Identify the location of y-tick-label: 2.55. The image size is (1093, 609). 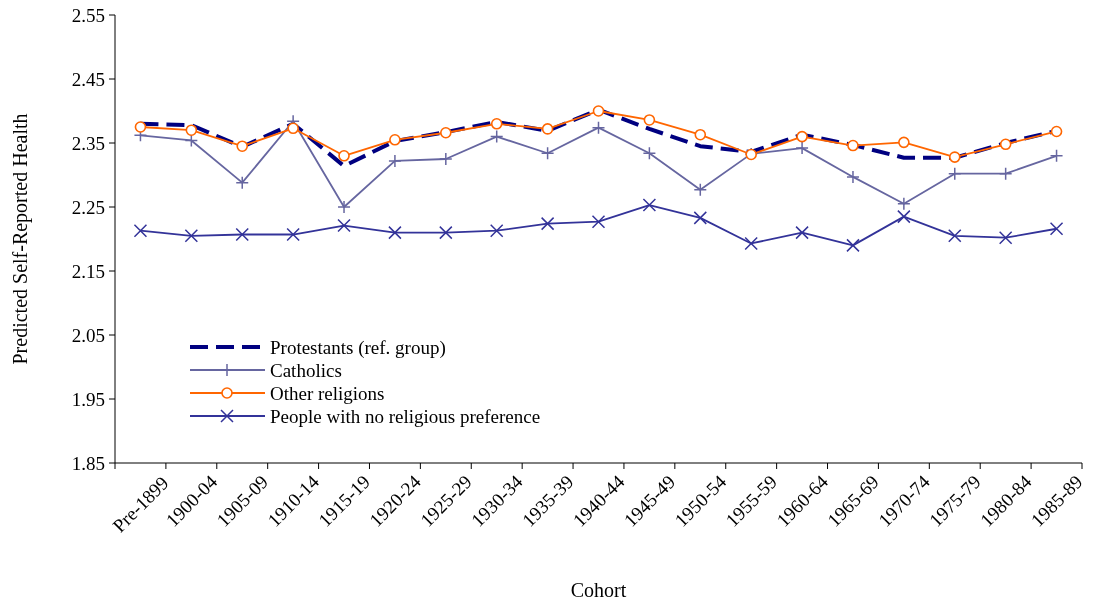
(88, 15).